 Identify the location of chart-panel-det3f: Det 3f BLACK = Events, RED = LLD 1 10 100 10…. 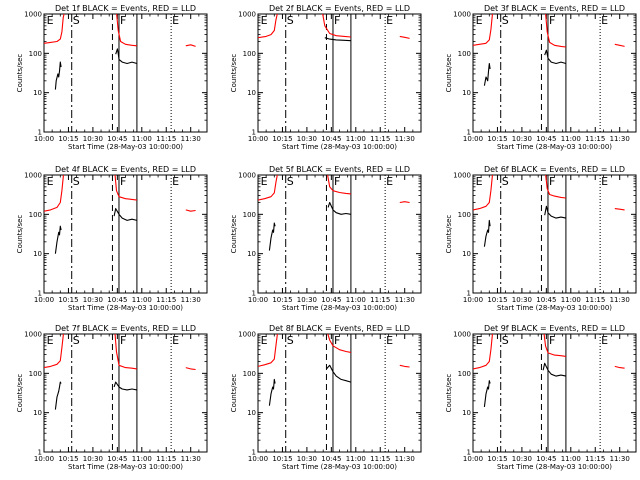
(541, 77).